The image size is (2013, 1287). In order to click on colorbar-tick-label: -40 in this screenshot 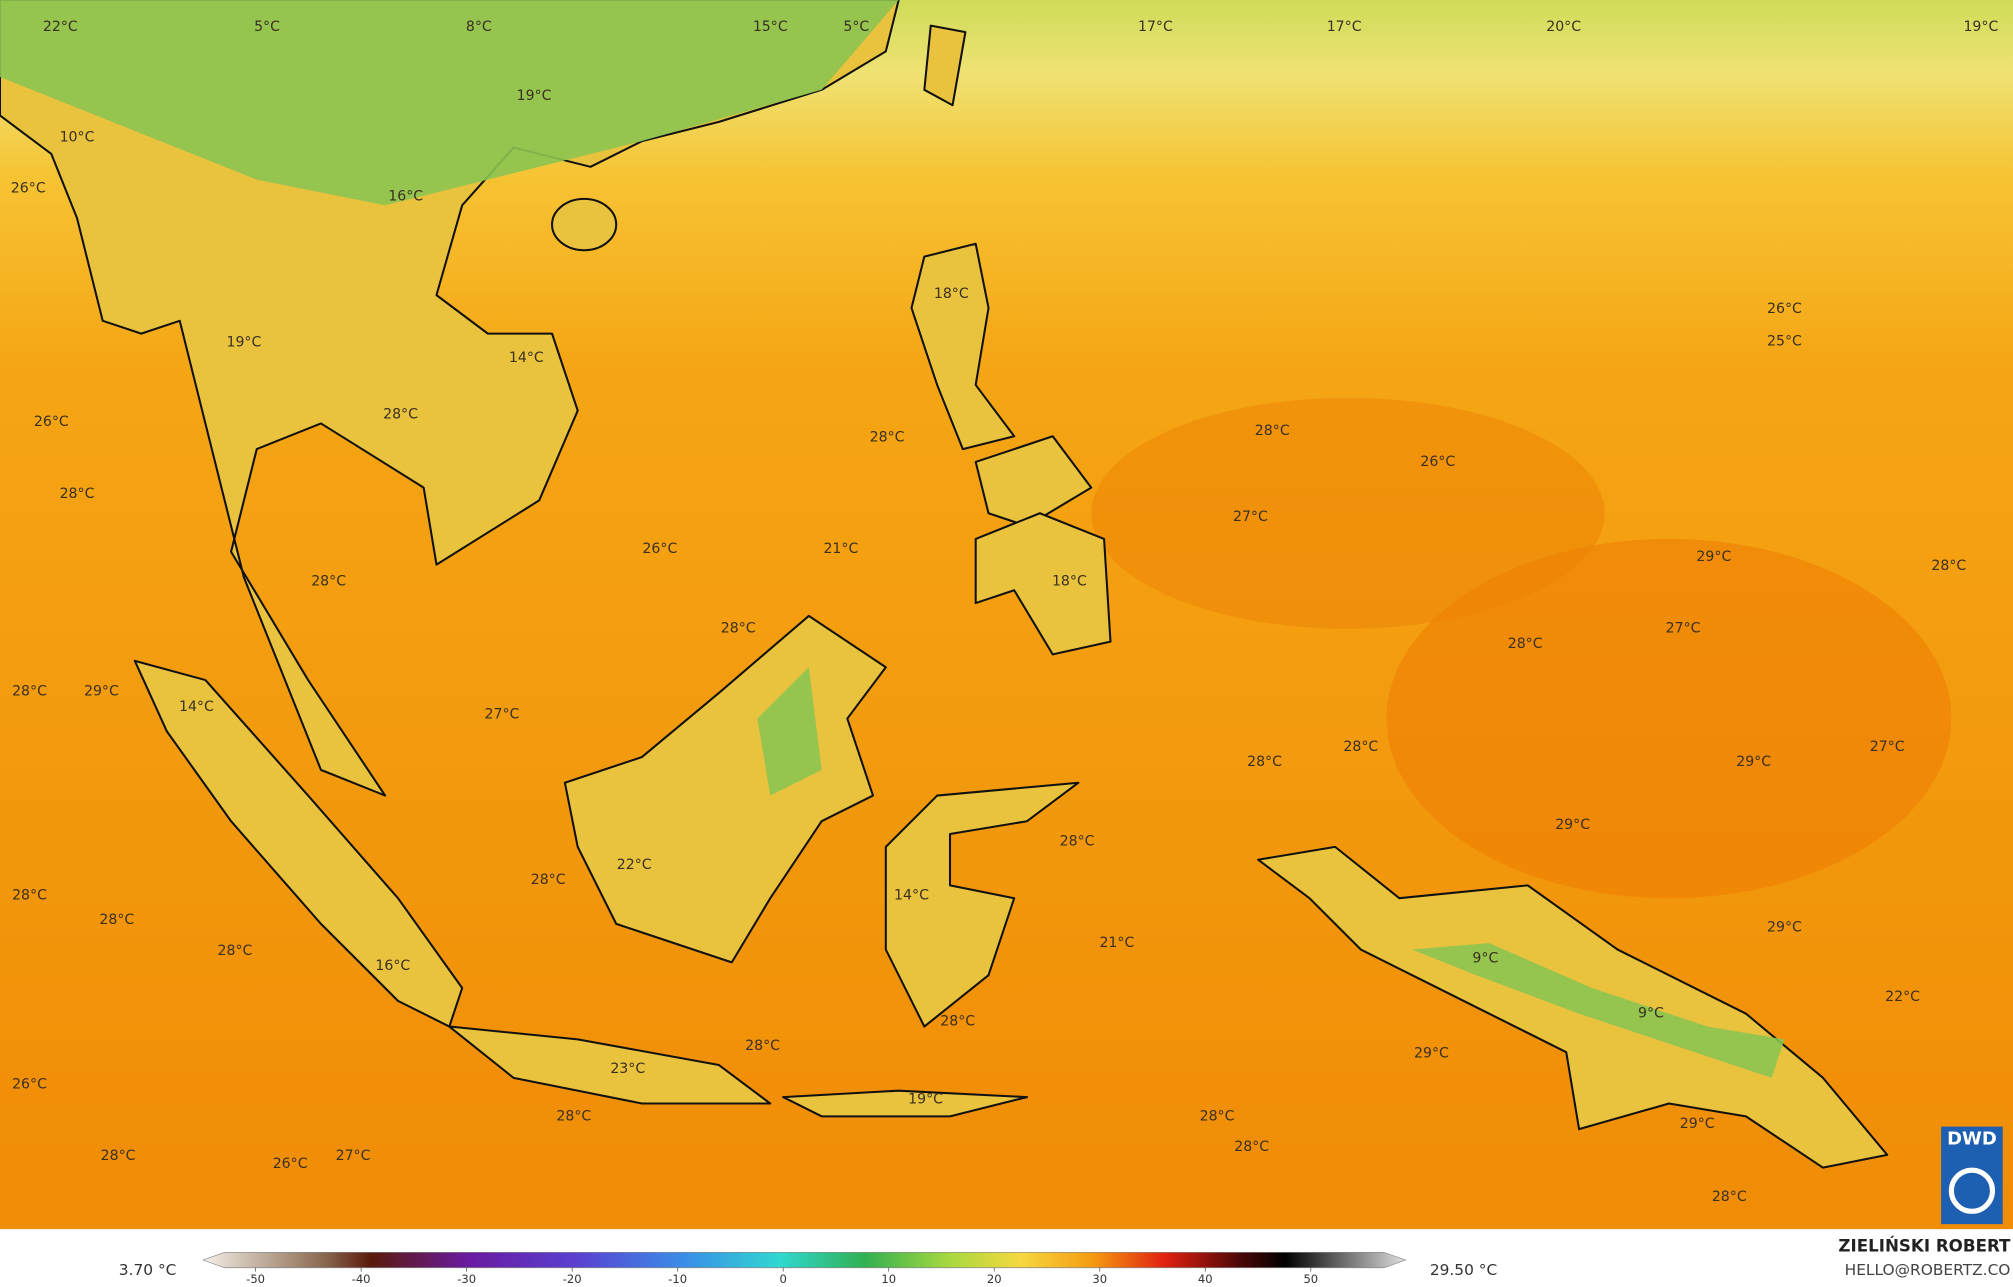, I will do `click(361, 1279)`.